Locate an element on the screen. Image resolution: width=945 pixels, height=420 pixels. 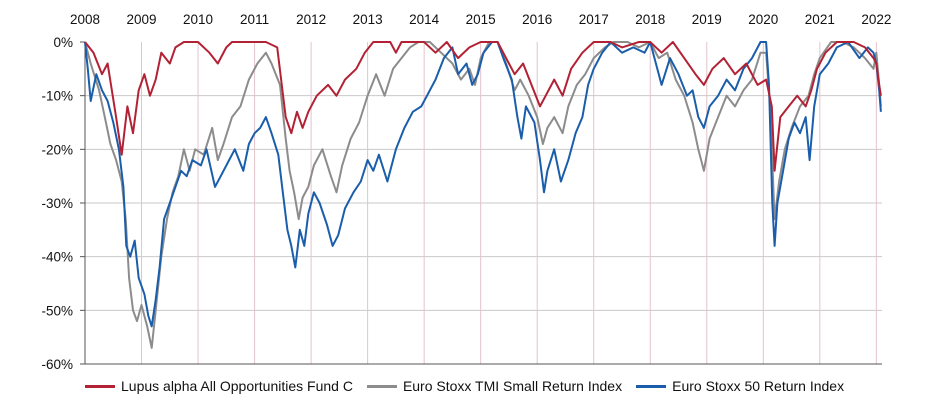
y-tick-label: -20% is located at coordinates (57, 149).